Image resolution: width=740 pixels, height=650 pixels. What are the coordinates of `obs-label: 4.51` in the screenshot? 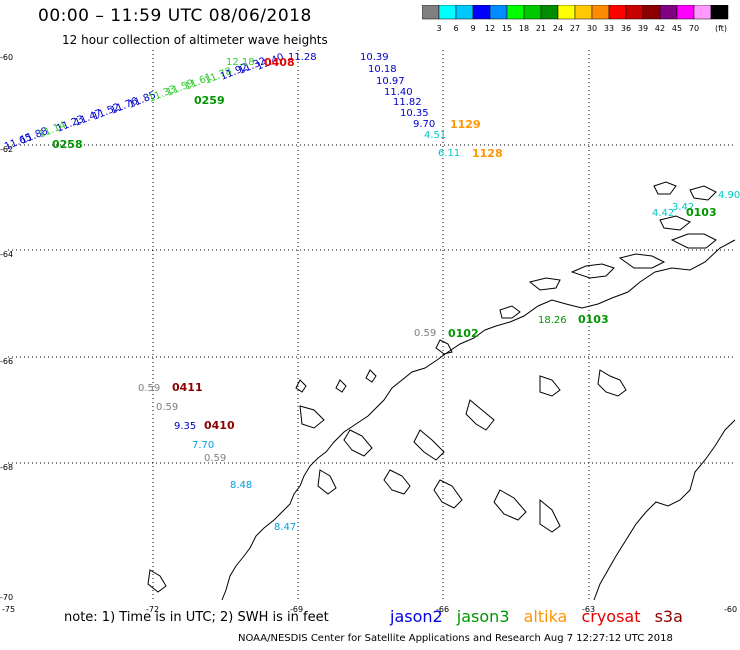 It's located at (435, 135).